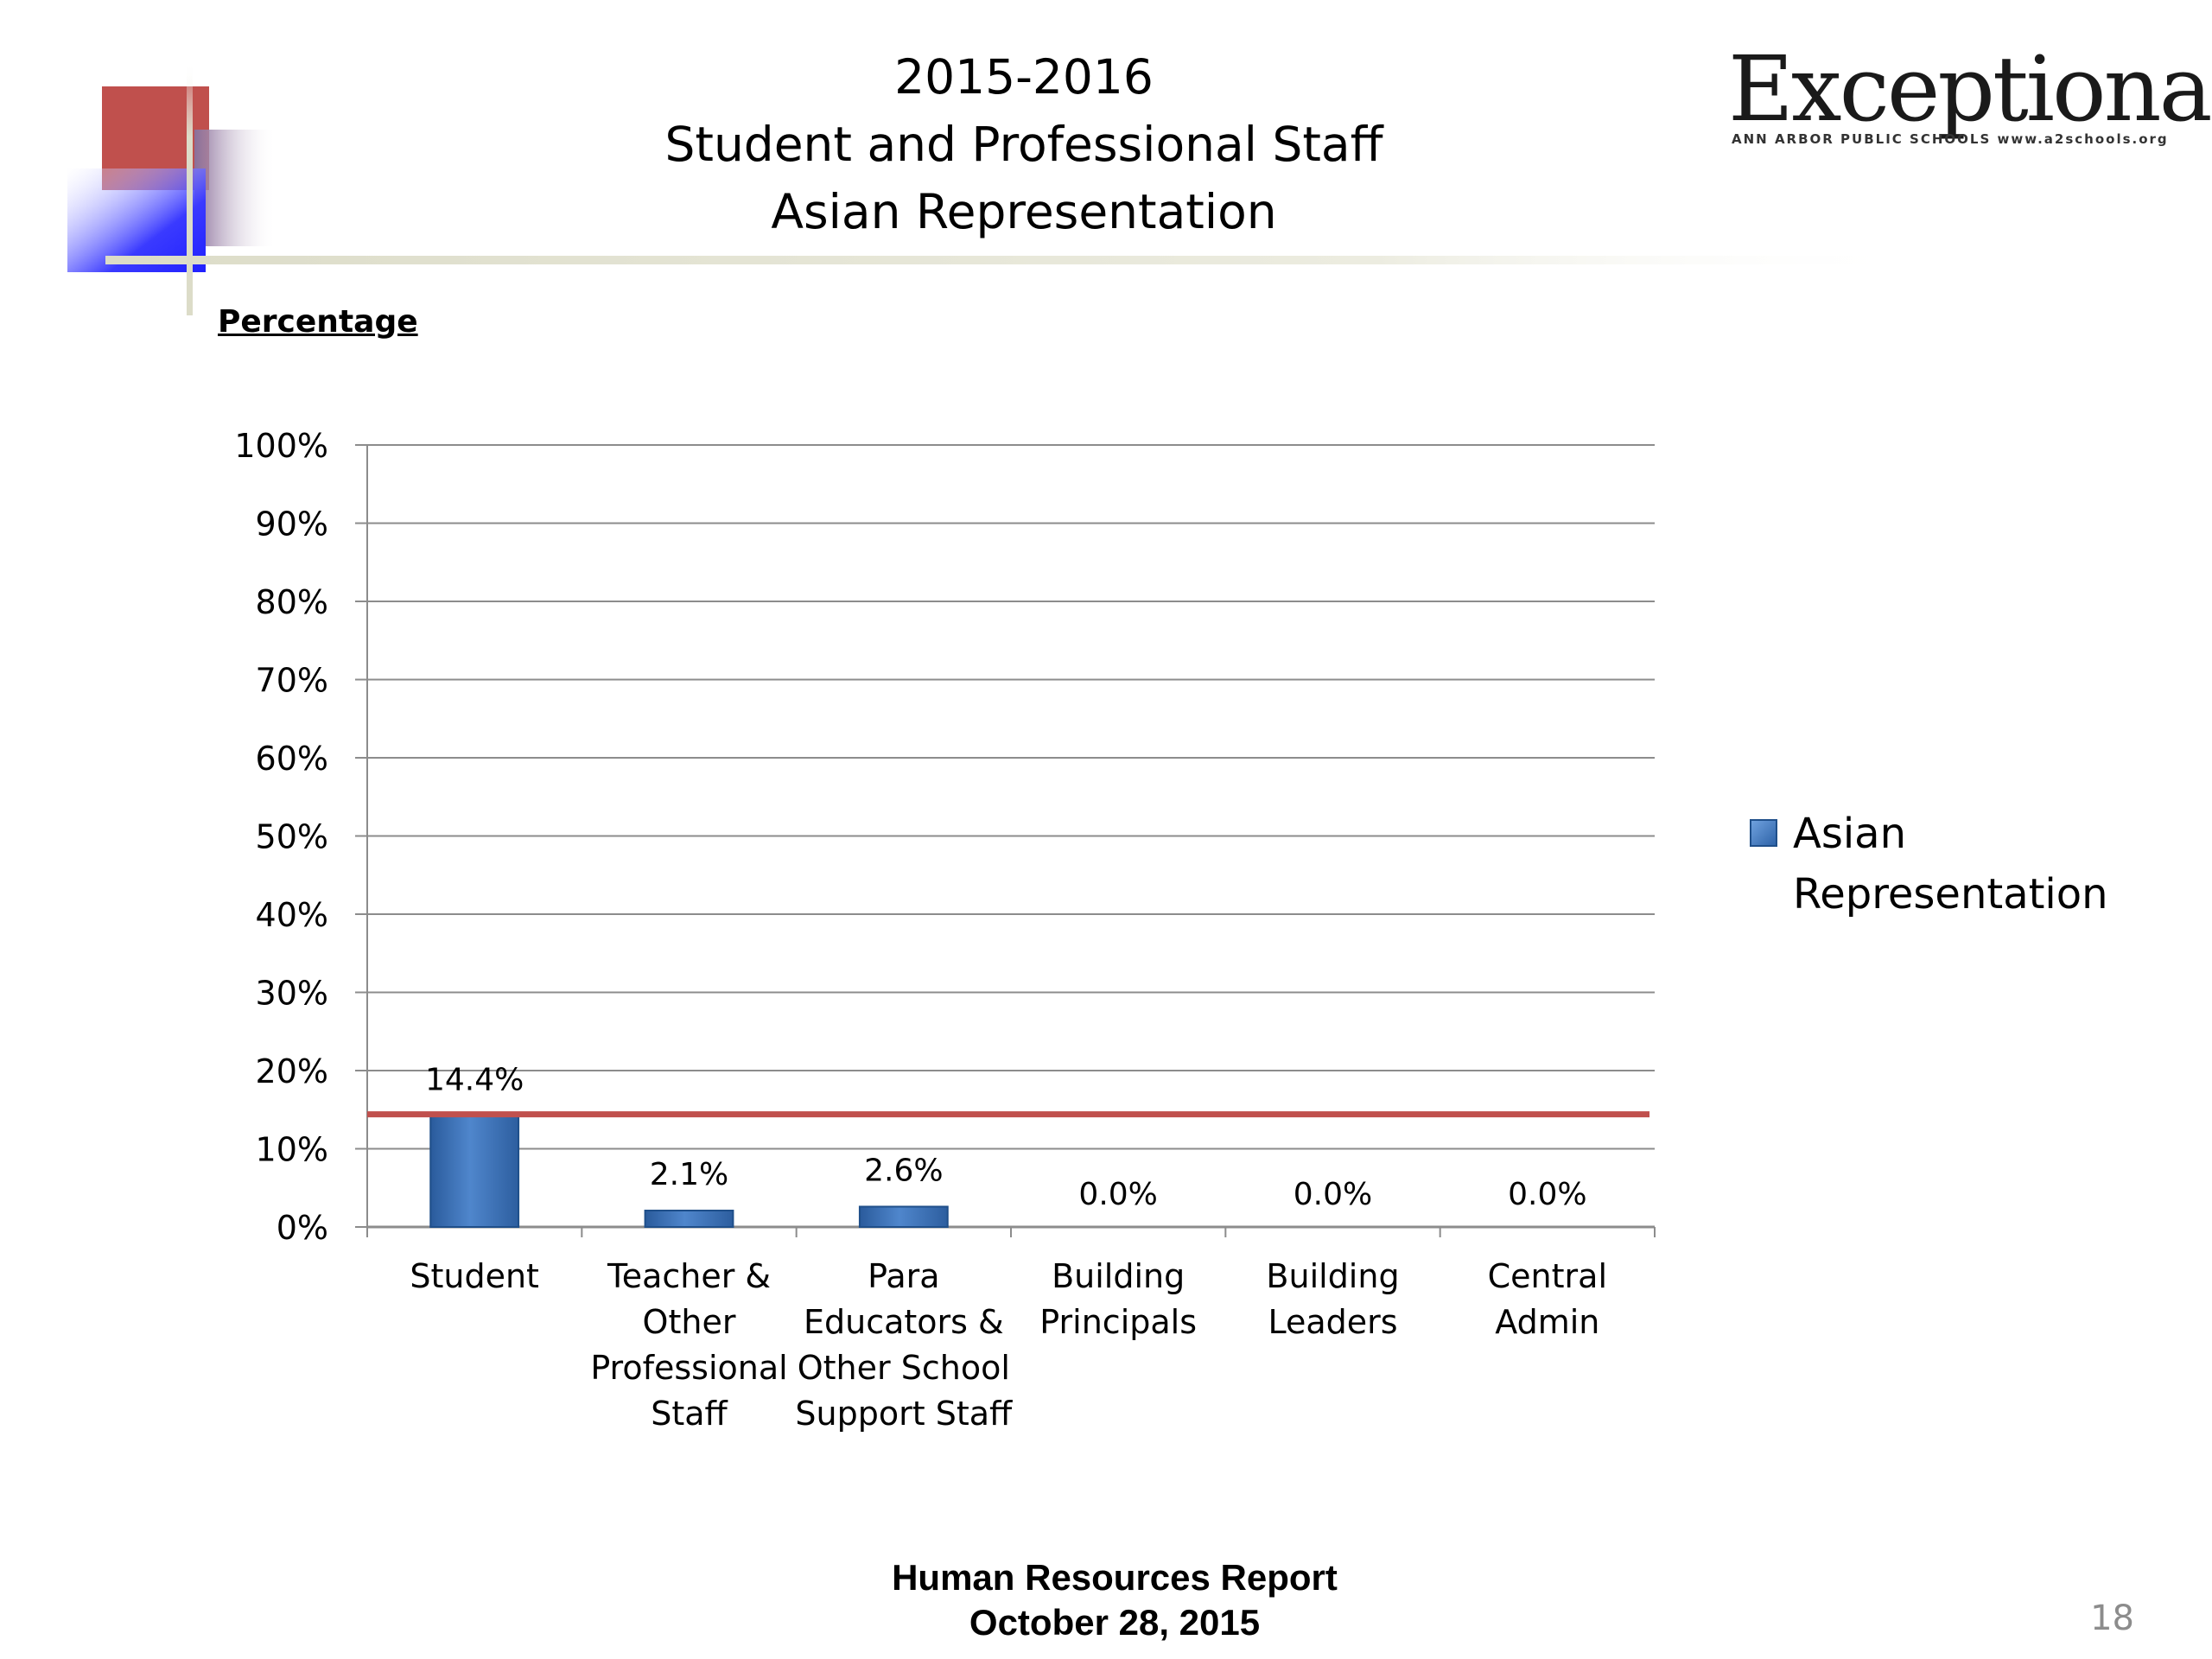 Image resolution: width=2212 pixels, height=1659 pixels. Describe the element at coordinates (1974, 864) in the screenshot. I see `legend-label: Asian Representation` at that location.